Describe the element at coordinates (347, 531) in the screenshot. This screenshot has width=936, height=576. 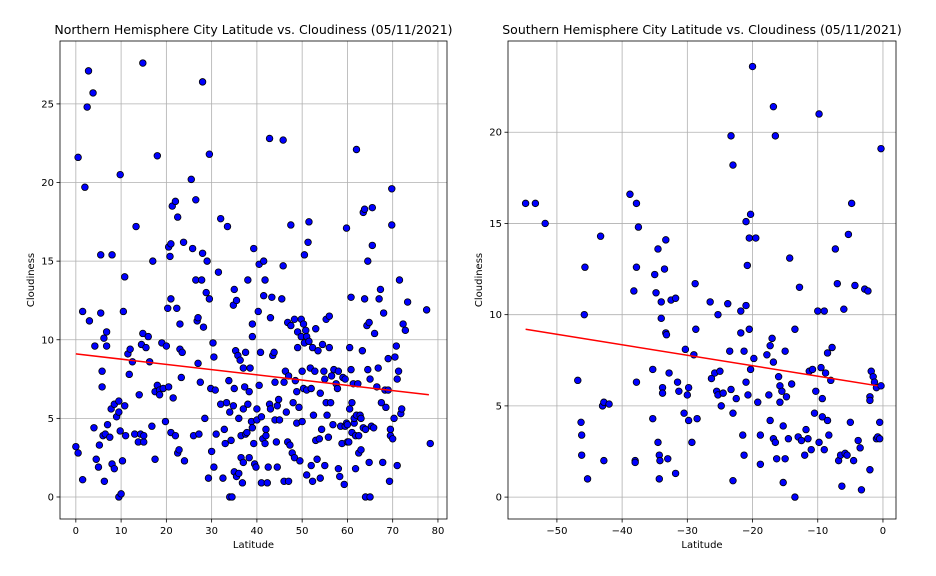
I see `x-tick-label: 60` at that location.